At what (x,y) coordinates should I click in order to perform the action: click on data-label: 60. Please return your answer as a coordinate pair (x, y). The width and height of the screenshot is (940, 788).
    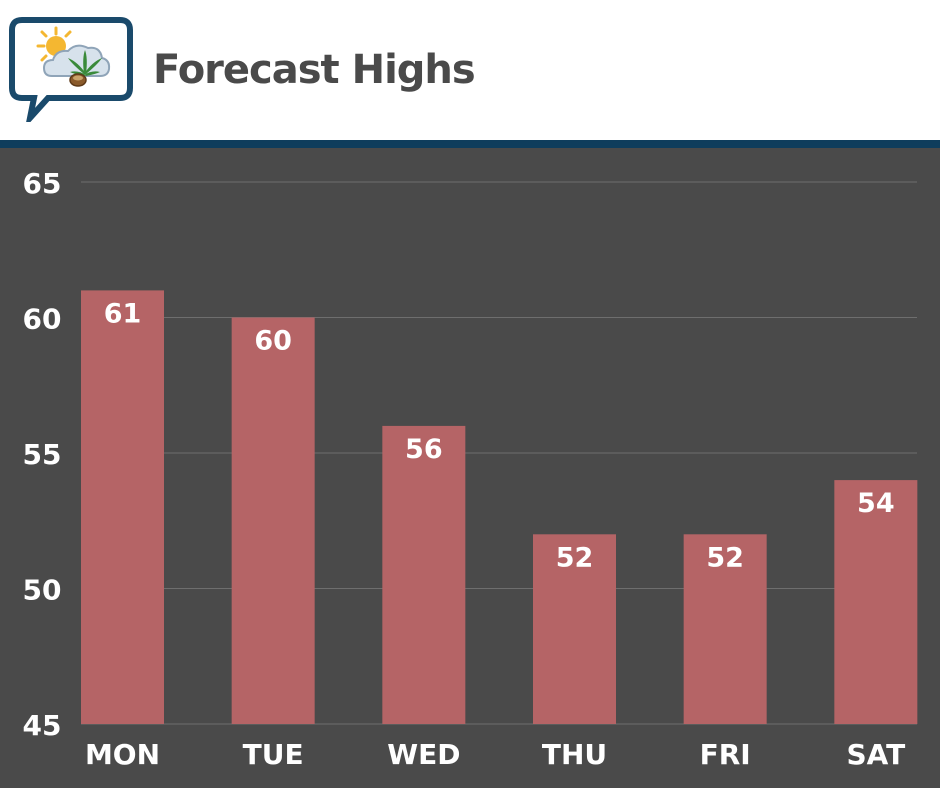
    Looking at the image, I should click on (273, 341).